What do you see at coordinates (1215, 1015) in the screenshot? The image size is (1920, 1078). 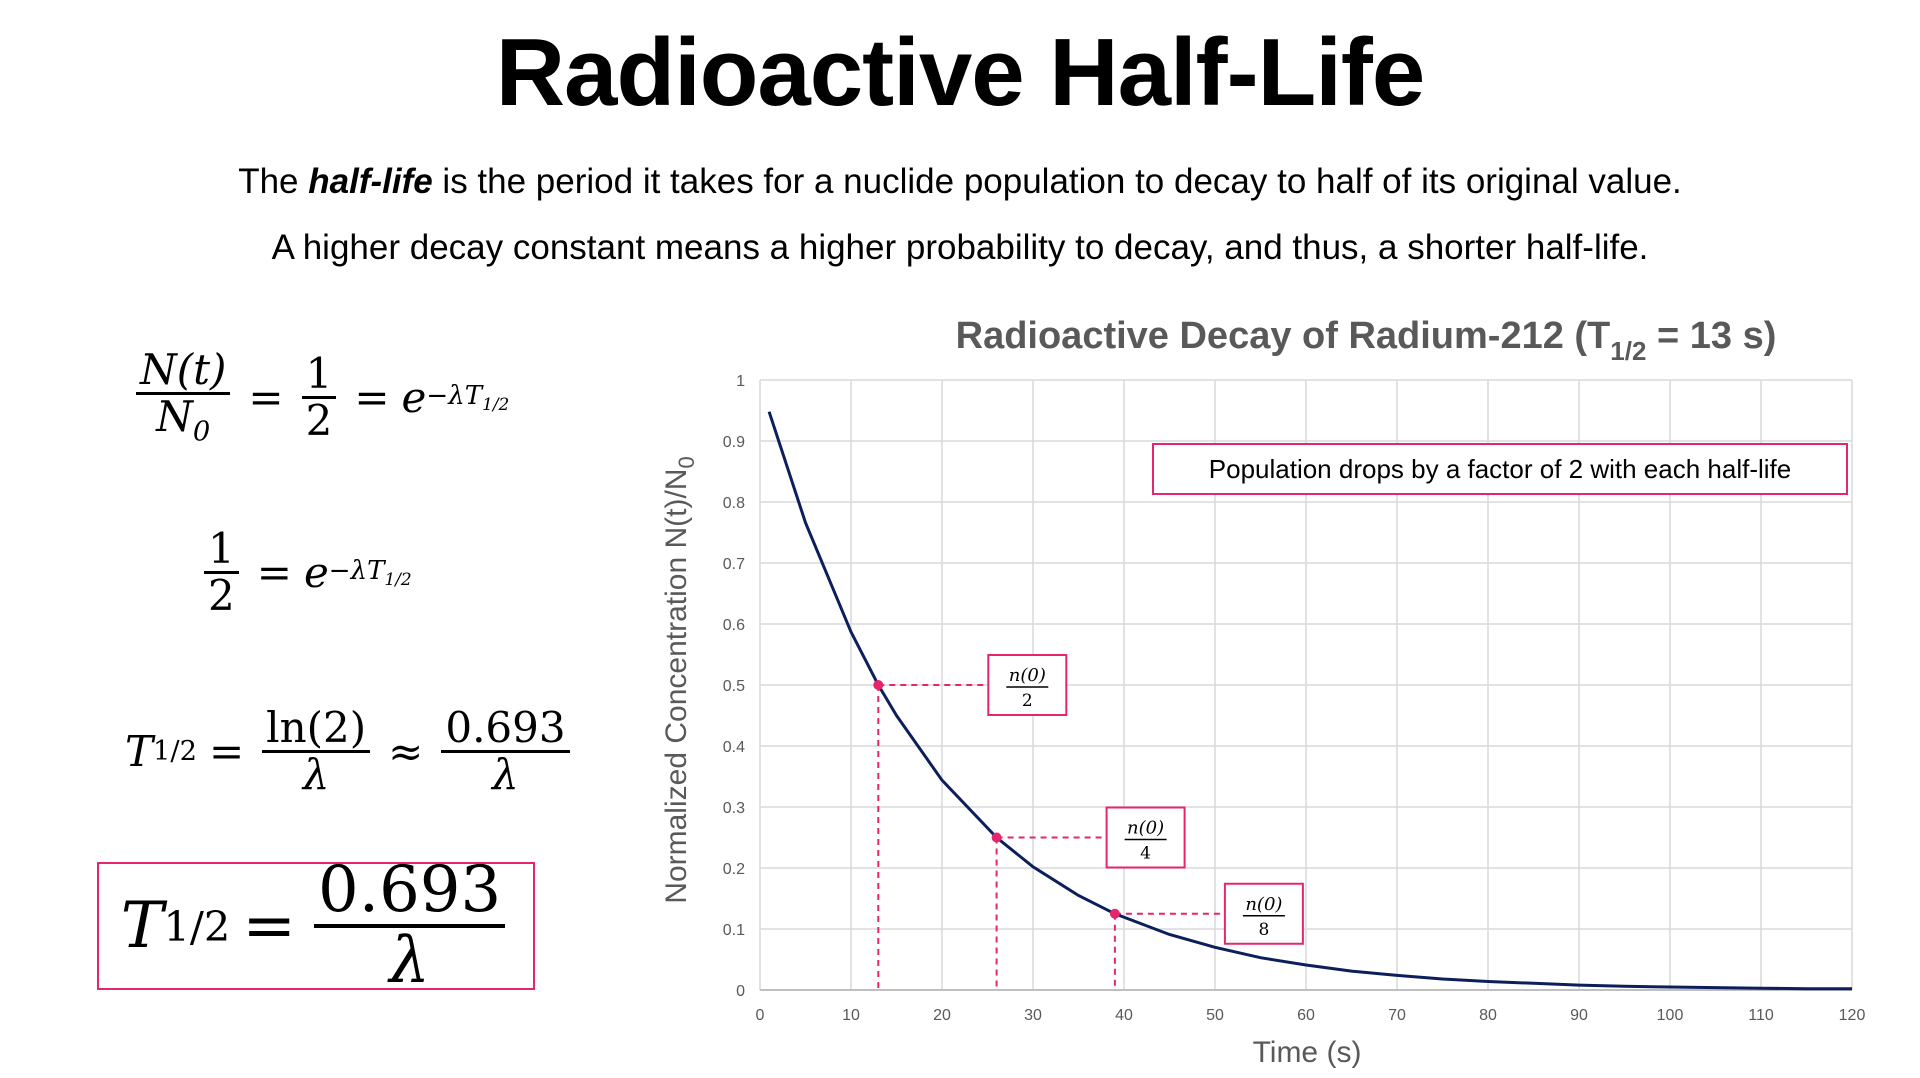 I see `x-tick-label: 50` at bounding box center [1215, 1015].